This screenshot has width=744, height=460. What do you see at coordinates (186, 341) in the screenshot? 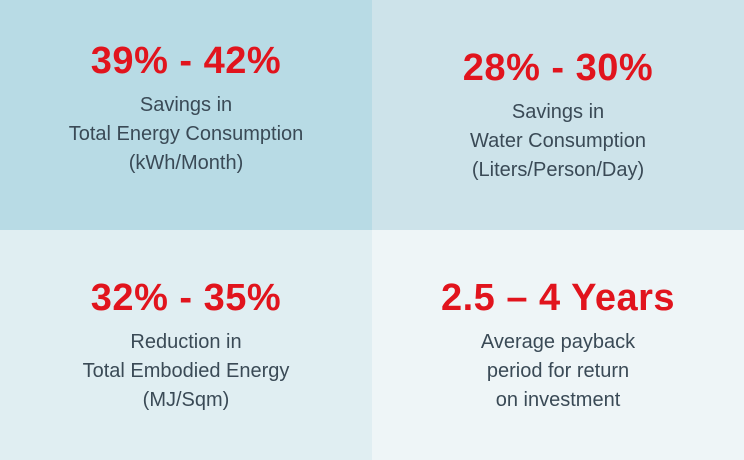
I see `stat-description-line: Reduction in` at bounding box center [186, 341].